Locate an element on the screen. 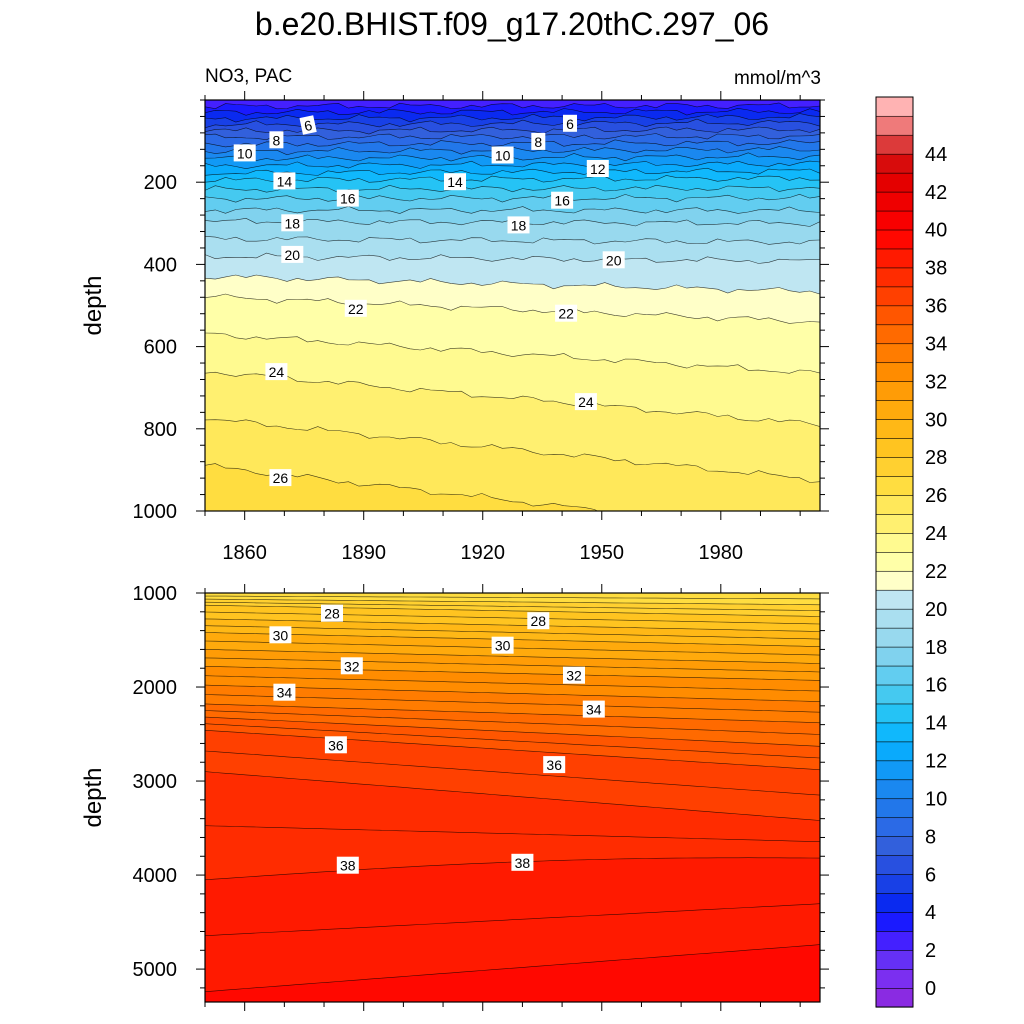  upper-contour-label: 16 is located at coordinates (347, 198).